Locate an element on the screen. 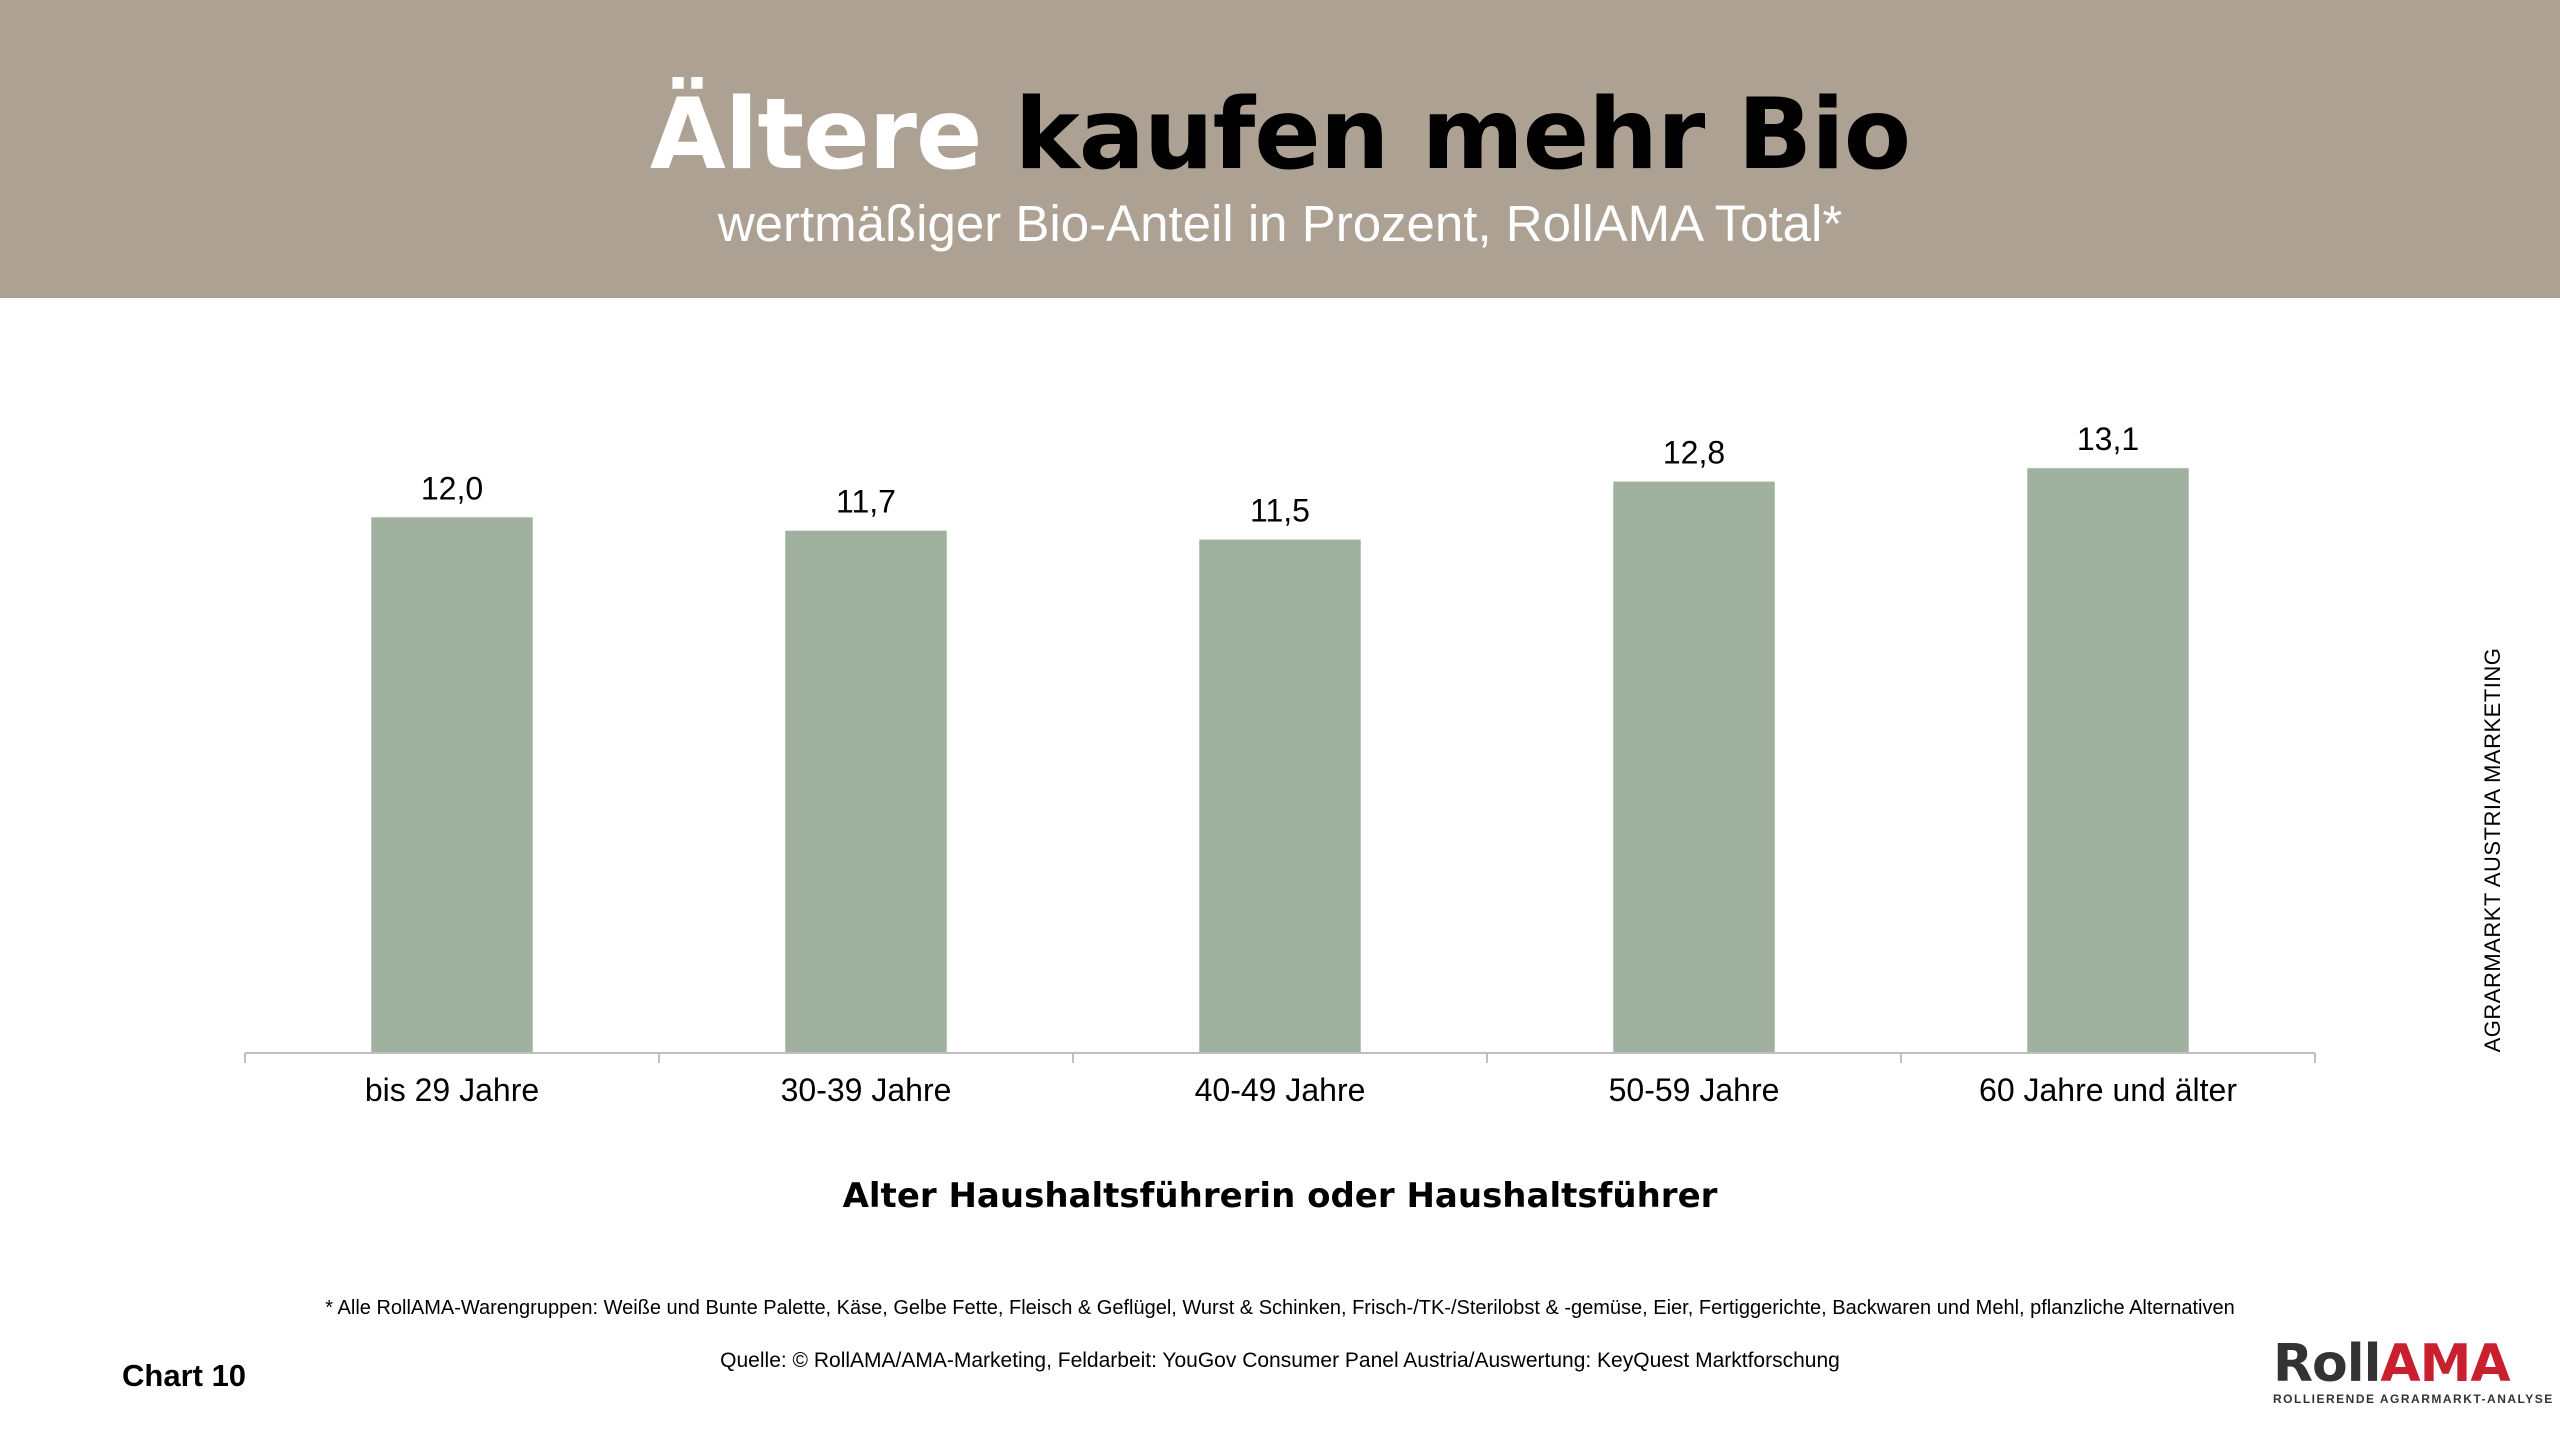 The height and width of the screenshot is (1440, 2560). rollama-logo: RollAMA ROLLIERENDE AGRARMARKT-ANALYSE is located at coordinates (2413, 1371).